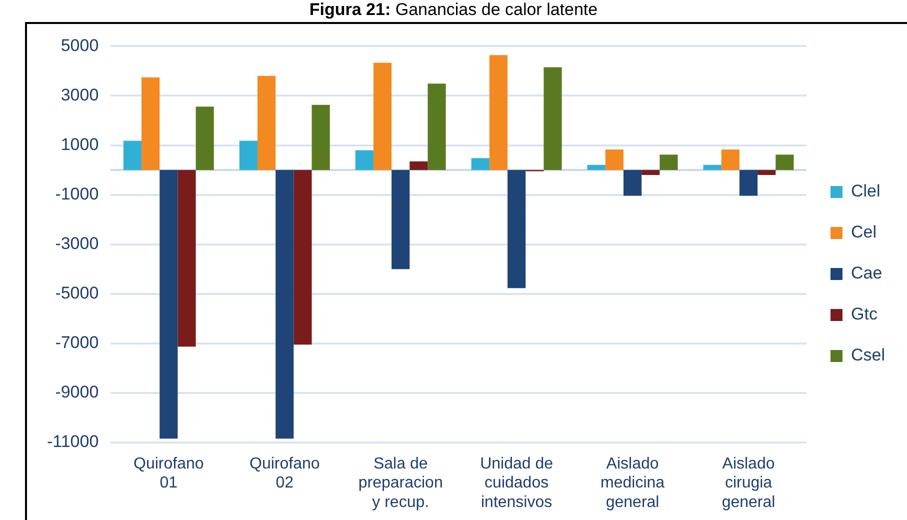 The height and width of the screenshot is (520, 907). Describe the element at coordinates (517, 483) in the screenshot. I see `x-tick-label: Unidad de cuidados intensivos` at that location.